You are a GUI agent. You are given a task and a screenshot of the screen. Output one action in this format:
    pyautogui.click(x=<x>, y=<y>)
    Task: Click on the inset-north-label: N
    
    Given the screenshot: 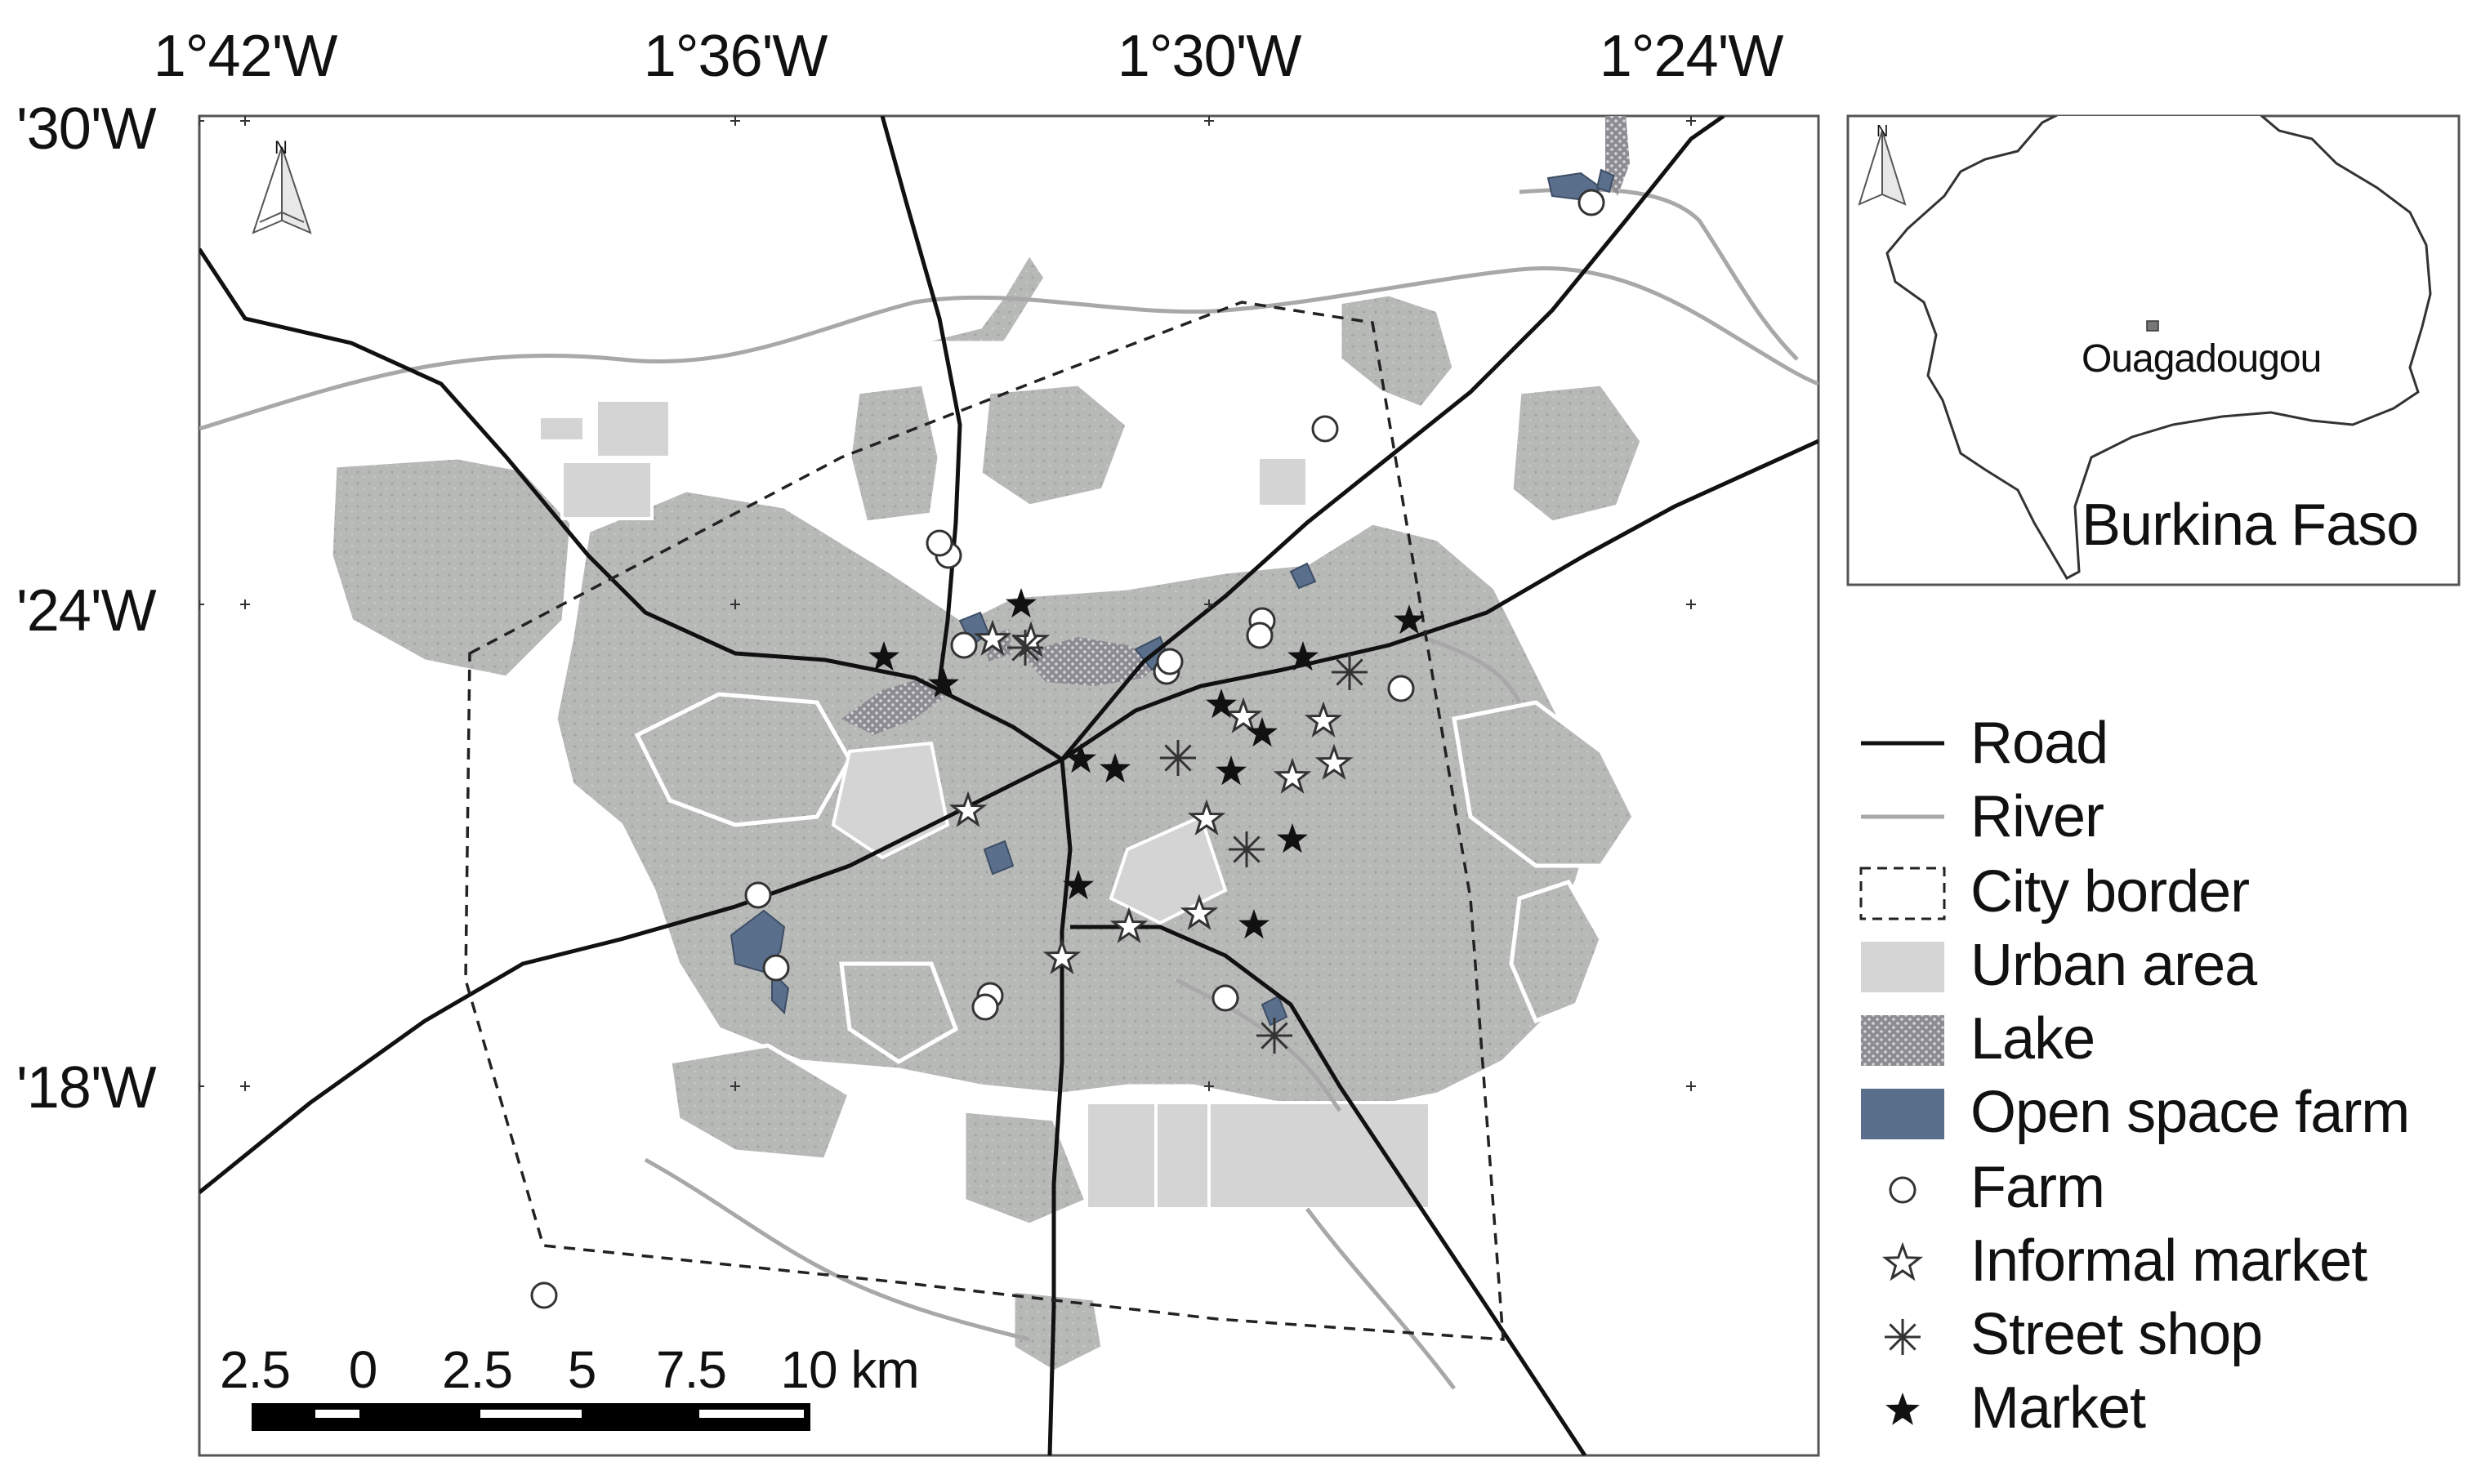 What is the action you would take?
    pyautogui.click(x=1882, y=131)
    